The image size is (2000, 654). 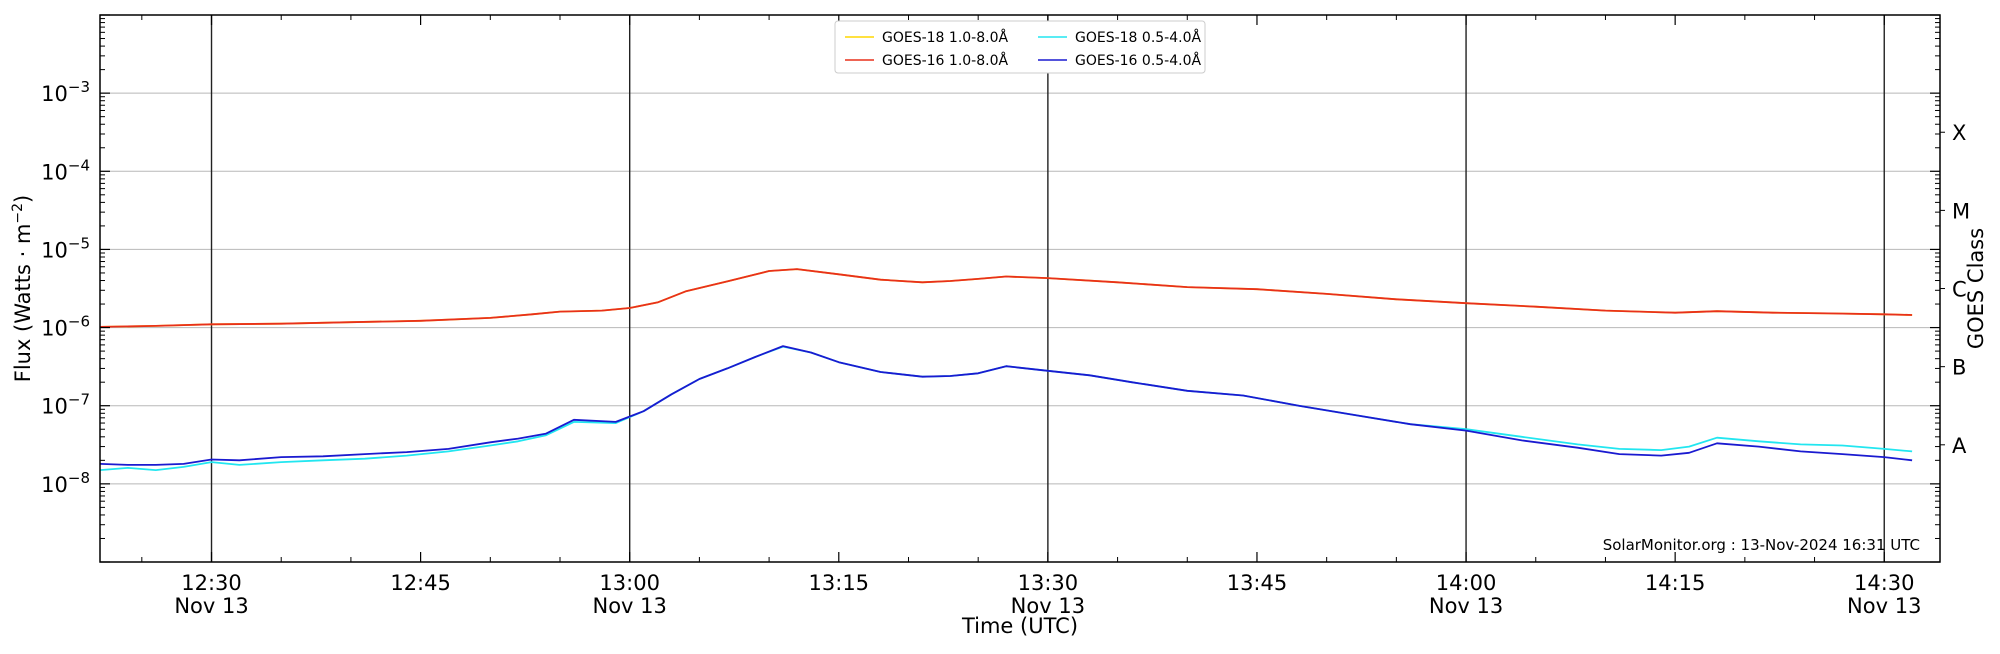 What do you see at coordinates (1138, 37) in the screenshot?
I see `legend-label: GOES-18 0.5-4.0Å` at bounding box center [1138, 37].